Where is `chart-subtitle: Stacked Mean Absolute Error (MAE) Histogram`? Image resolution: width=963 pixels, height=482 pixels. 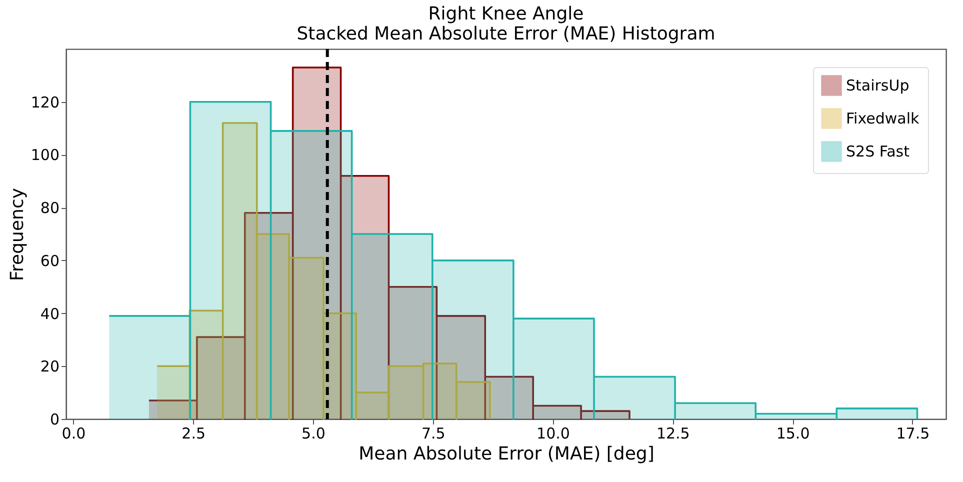 chart-subtitle: Stacked Mean Absolute Error (MAE) Histogram is located at coordinates (506, 34).